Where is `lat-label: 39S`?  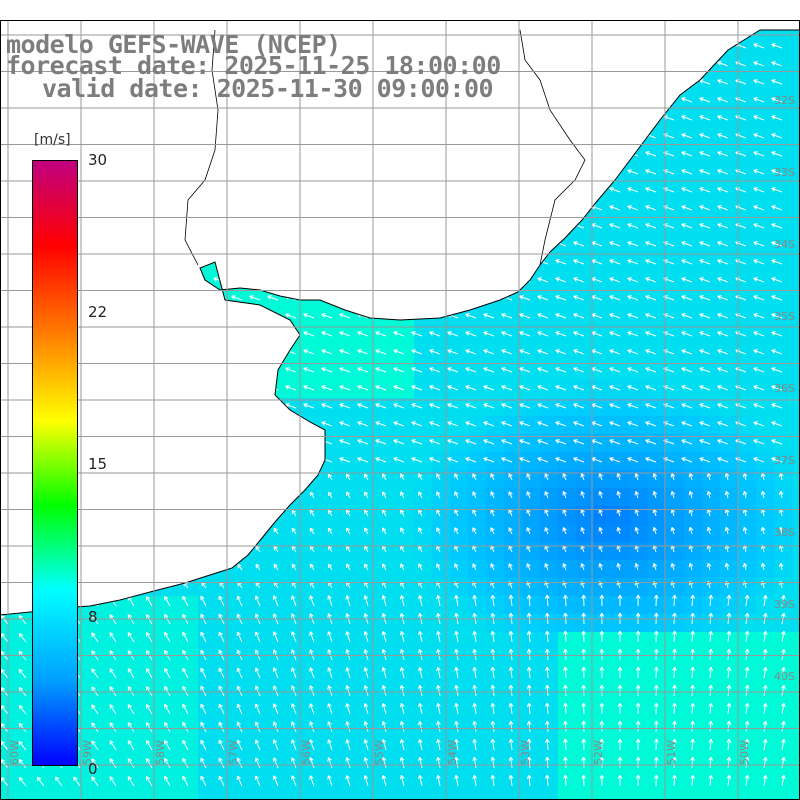
lat-label: 39S is located at coordinates (784, 604).